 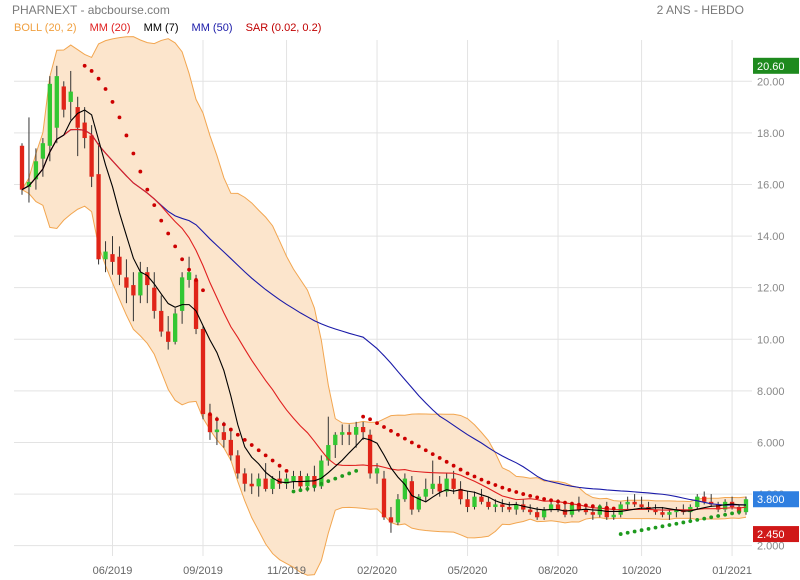 What do you see at coordinates (468, 571) in the screenshot?
I see `x-tick-label: 05/2020` at bounding box center [468, 571].